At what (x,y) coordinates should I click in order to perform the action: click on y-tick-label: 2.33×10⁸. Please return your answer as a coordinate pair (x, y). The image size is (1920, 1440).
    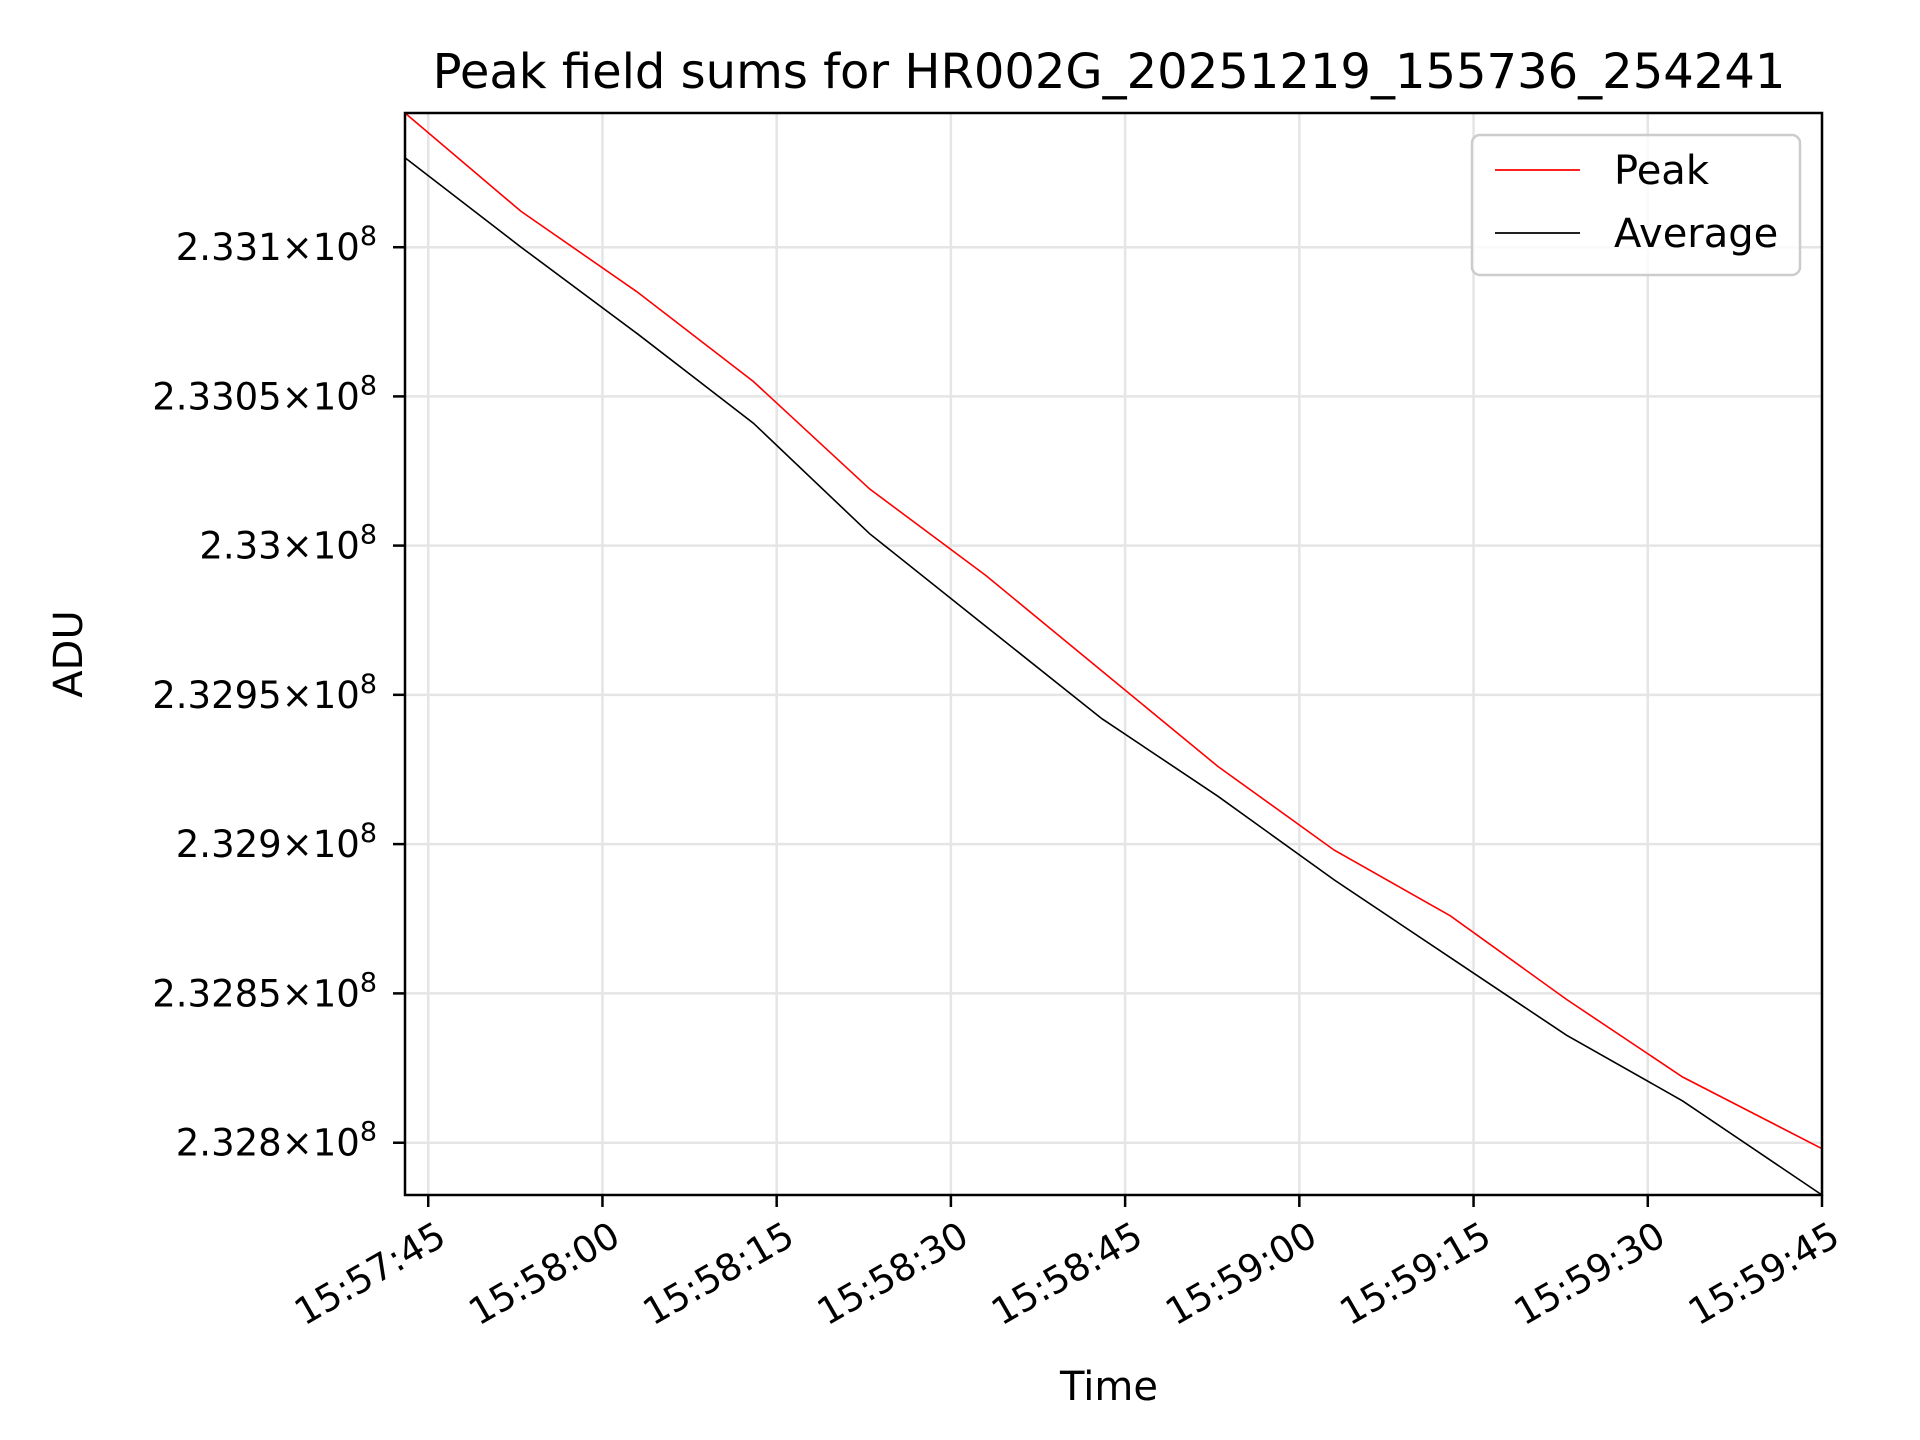
    Looking at the image, I should click on (288, 544).